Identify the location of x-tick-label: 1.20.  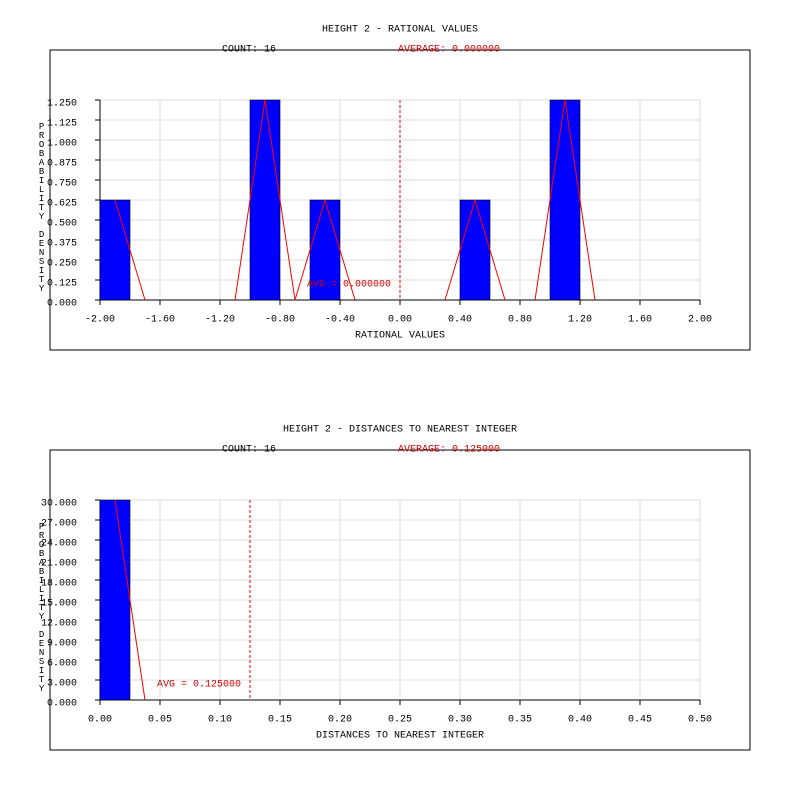
(580, 320).